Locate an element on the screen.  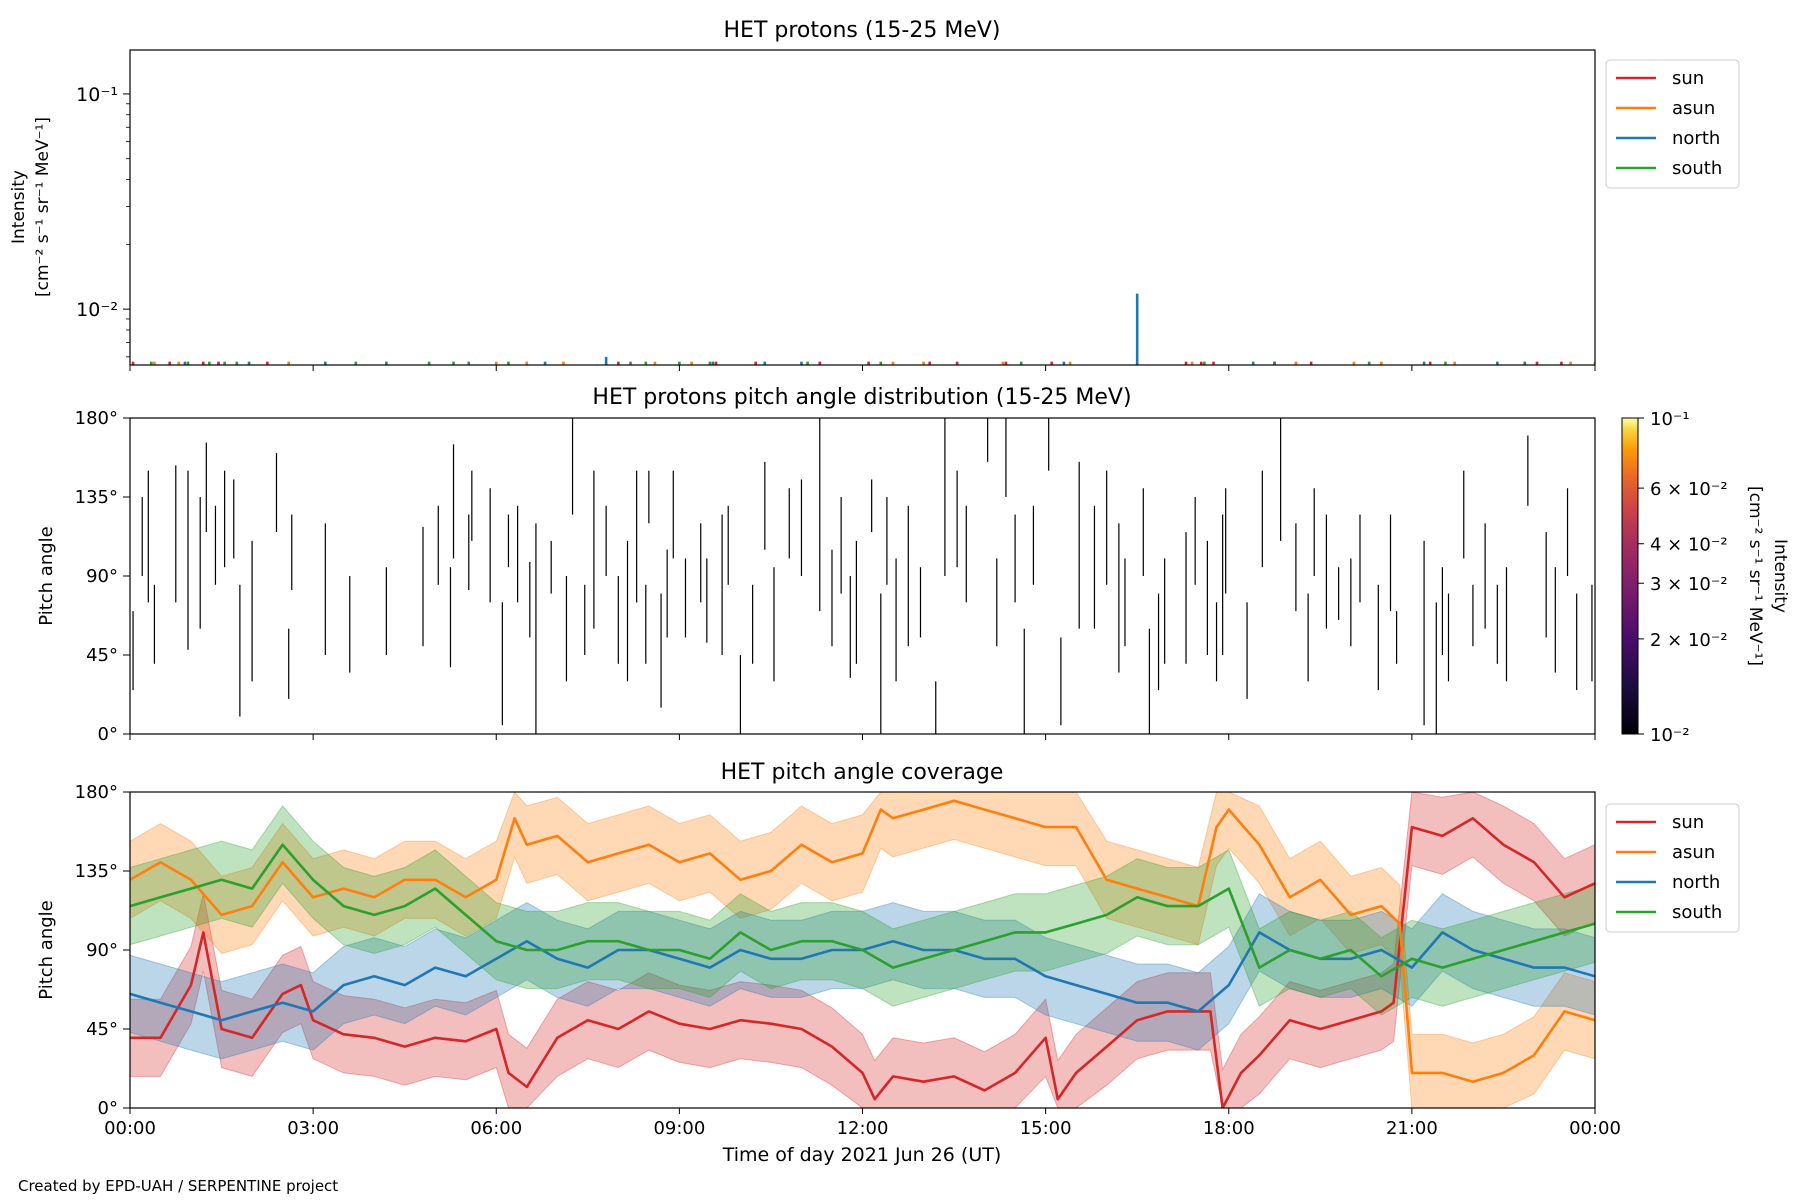
panel3-ylabel: Pitch angle is located at coordinates (46, 949).